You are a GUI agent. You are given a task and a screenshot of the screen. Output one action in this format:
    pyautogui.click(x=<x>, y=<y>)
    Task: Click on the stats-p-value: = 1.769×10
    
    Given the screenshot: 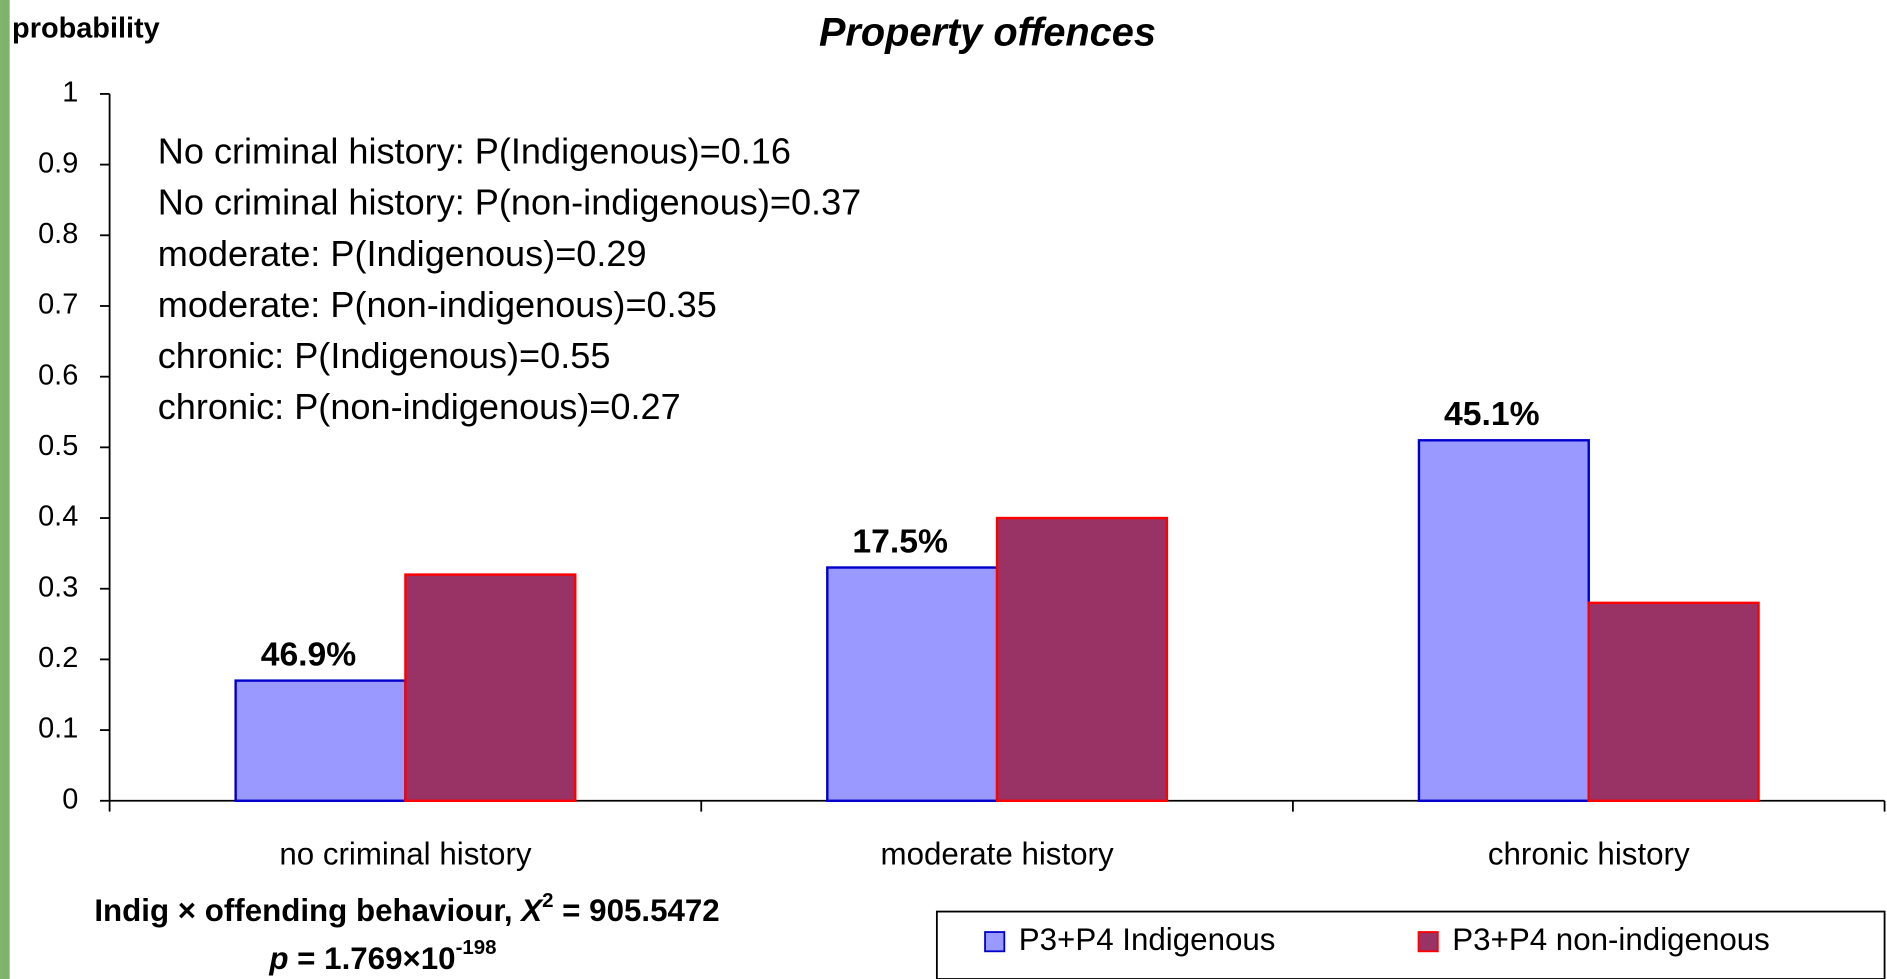 What is the action you would take?
    pyautogui.click(x=371, y=958)
    